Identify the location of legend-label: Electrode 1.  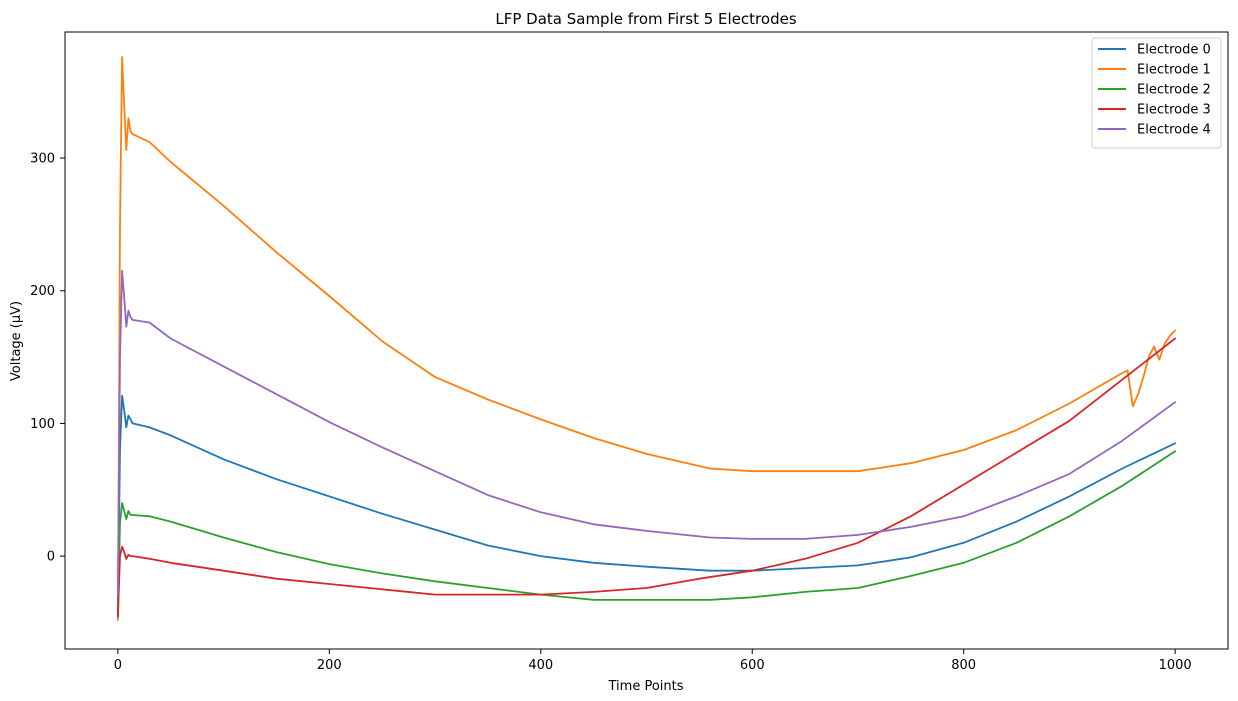
(1174, 70).